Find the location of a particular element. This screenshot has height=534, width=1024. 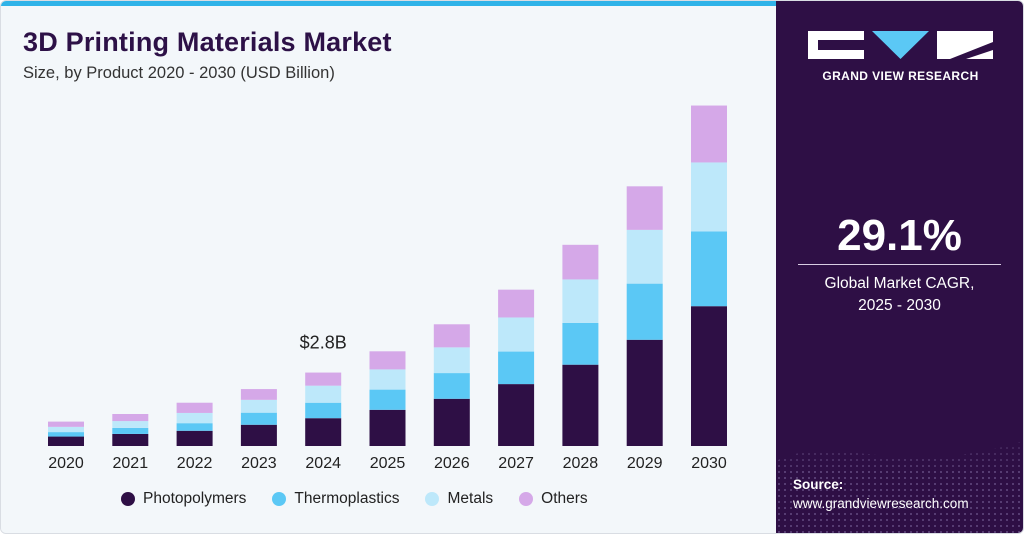

source-block: Source: www.grandviewresearch.com is located at coordinates (881, 494).